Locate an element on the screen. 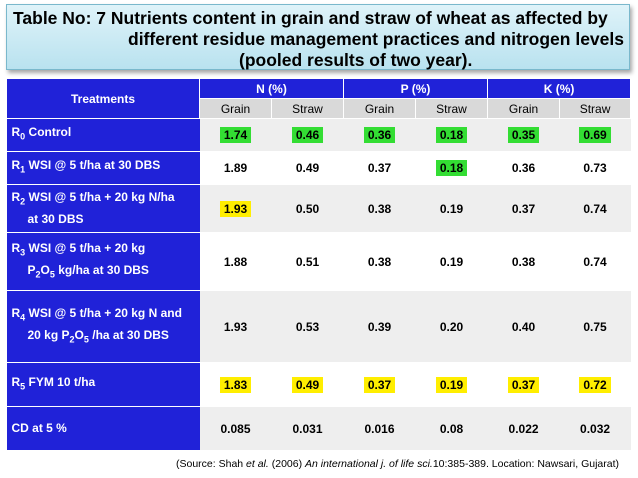 This screenshot has width=638, height=478. table-cell: 0.46 is located at coordinates (307, 135).